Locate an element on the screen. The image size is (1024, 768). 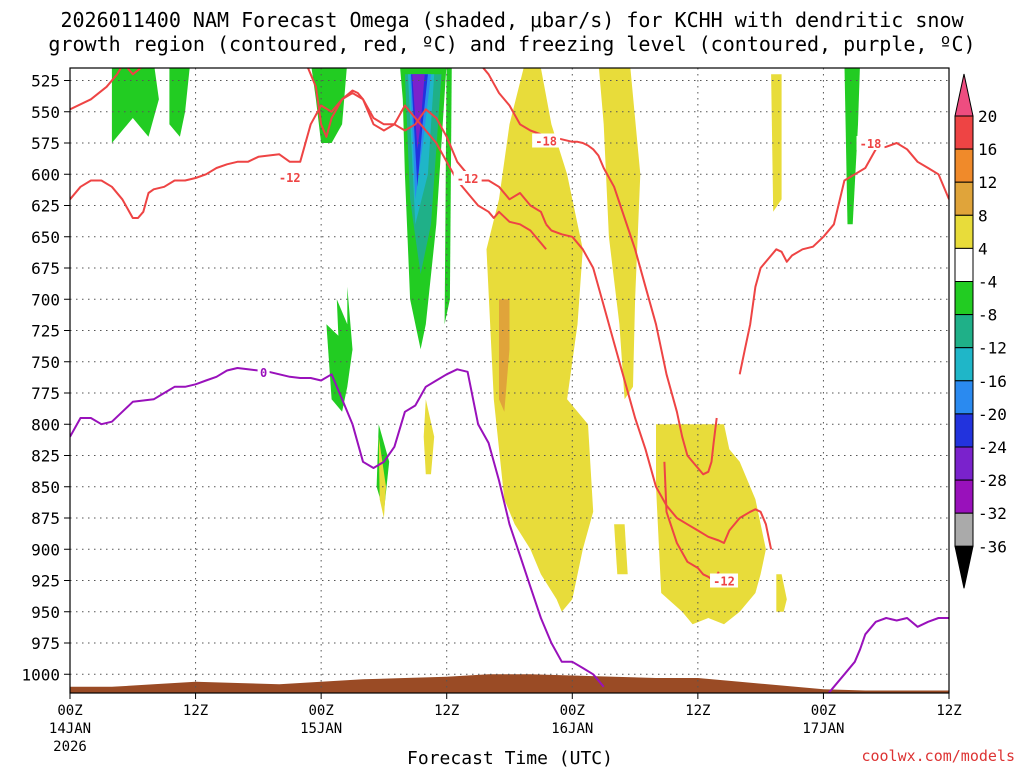
x-tick-date-6: 17JAN is located at coordinates (823, 729).